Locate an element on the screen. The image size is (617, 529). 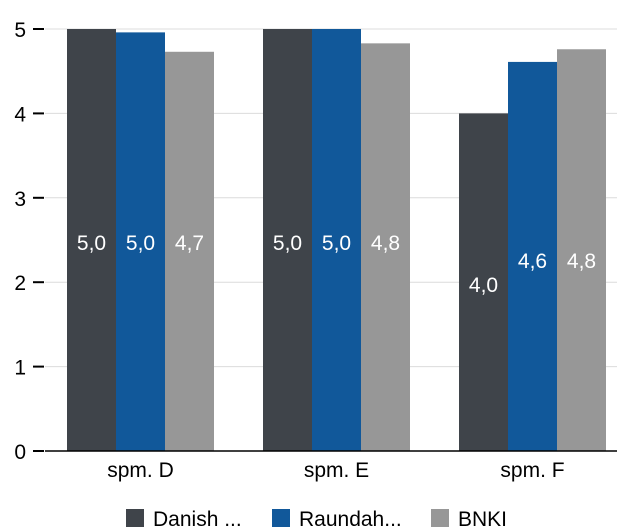
data-label-2-2: 4,8 is located at coordinates (581, 261).